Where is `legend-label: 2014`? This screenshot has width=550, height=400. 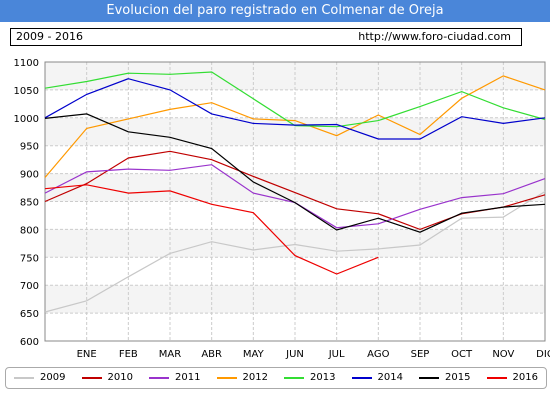
legend-label: 2014 is located at coordinates (390, 377).